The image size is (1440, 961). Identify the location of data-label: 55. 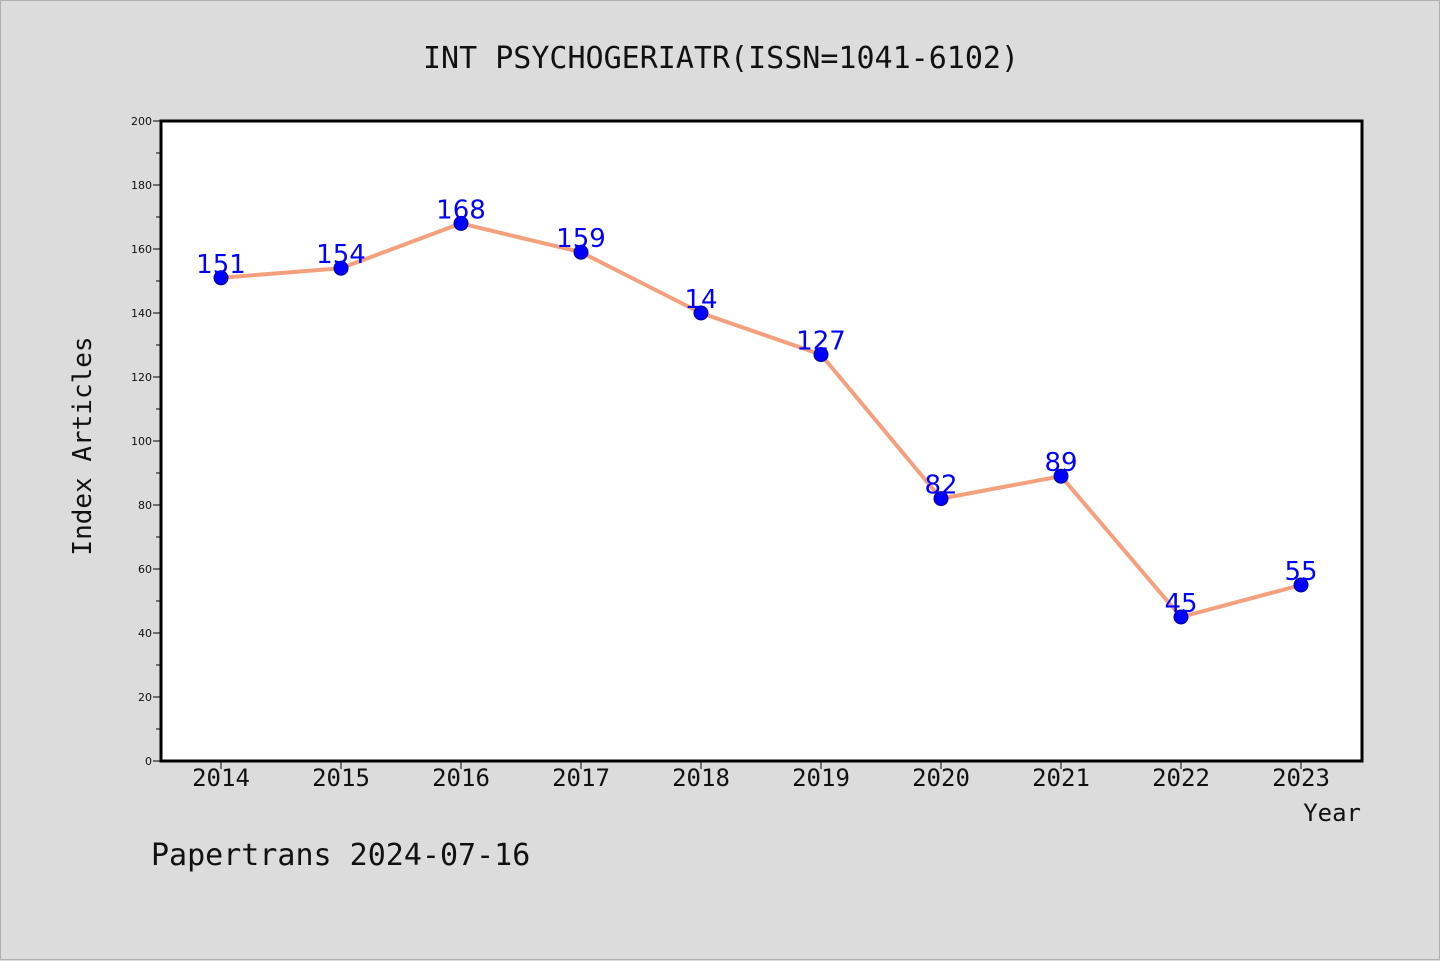
(1300, 572).